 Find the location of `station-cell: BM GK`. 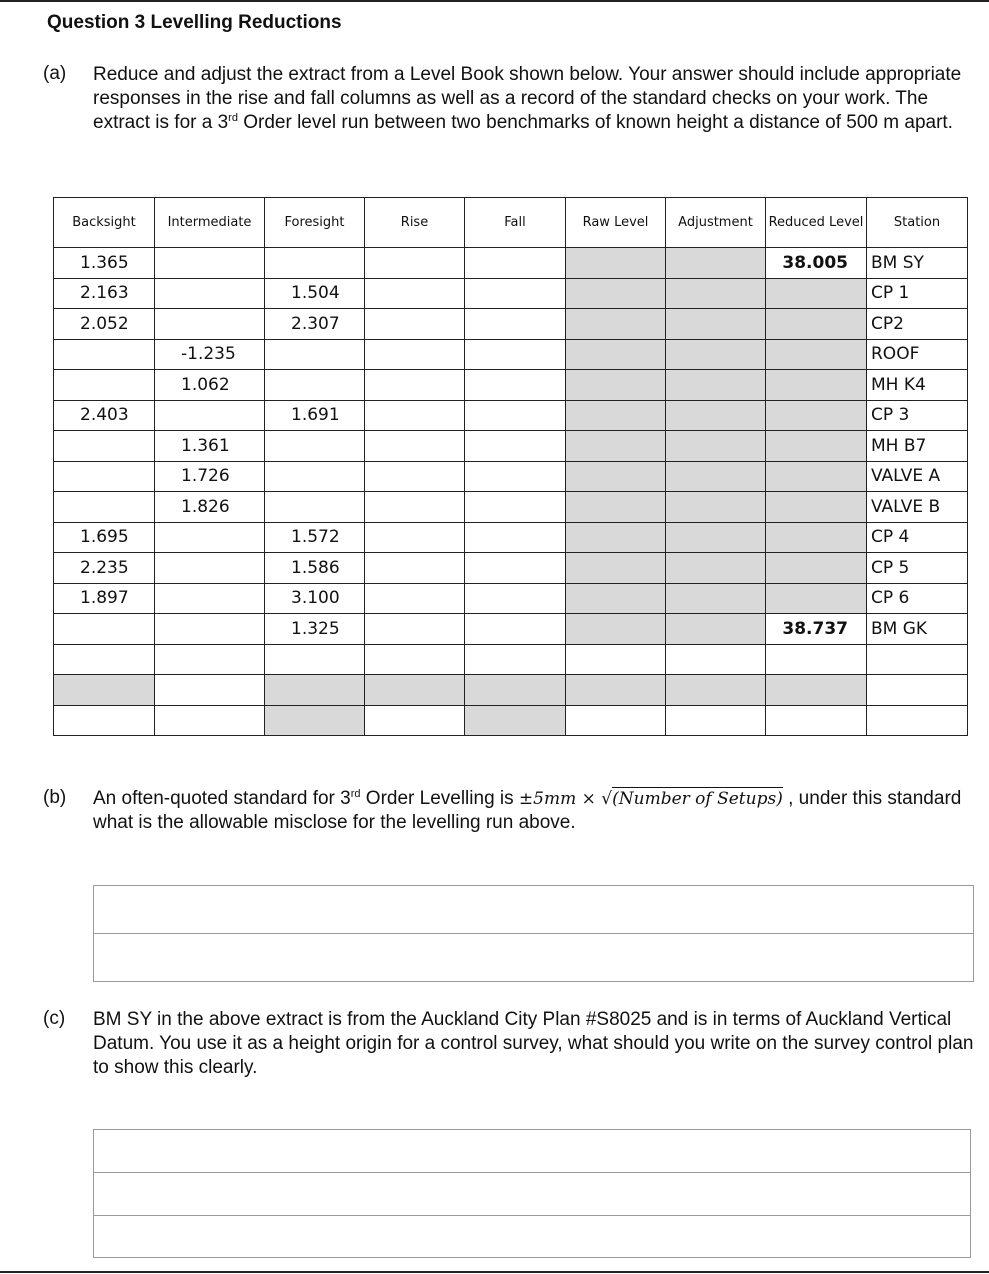

station-cell: BM GK is located at coordinates (917, 629).